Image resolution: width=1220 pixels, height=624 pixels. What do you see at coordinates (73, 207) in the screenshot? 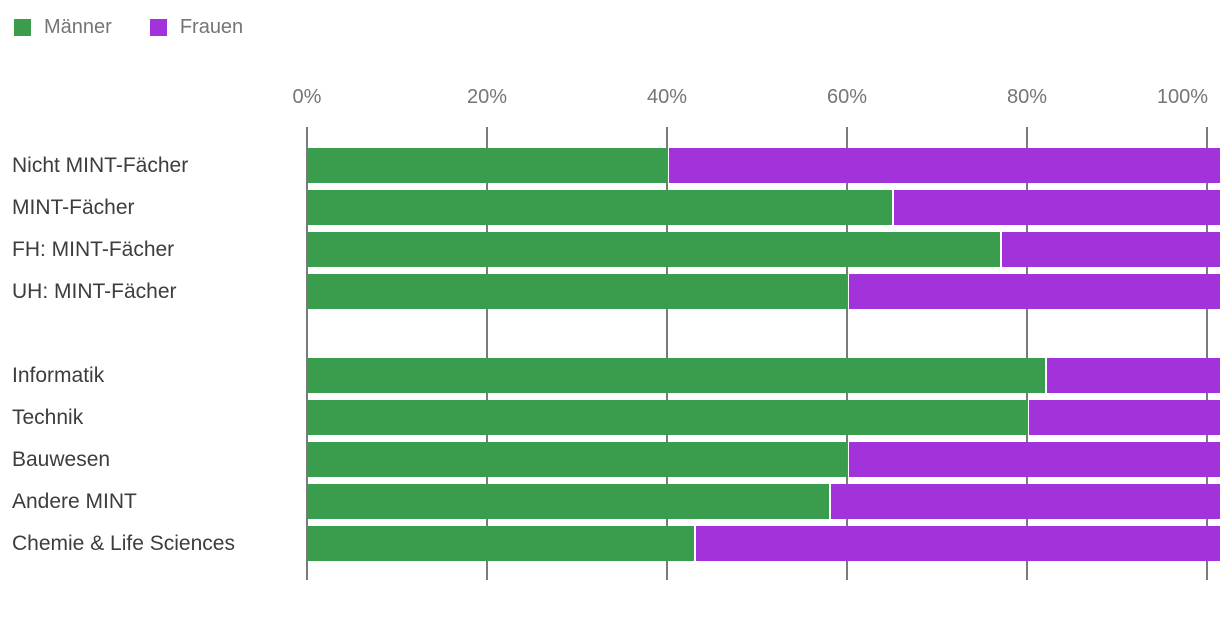
I see `category-label: MINT-Fächer` at bounding box center [73, 207].